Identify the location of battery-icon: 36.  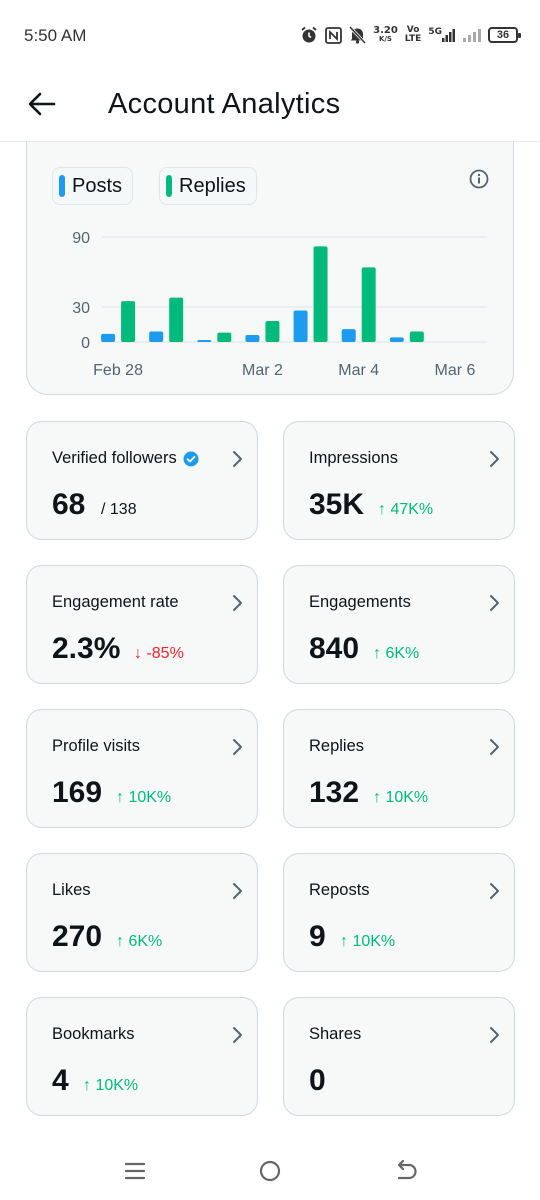
(504, 35).